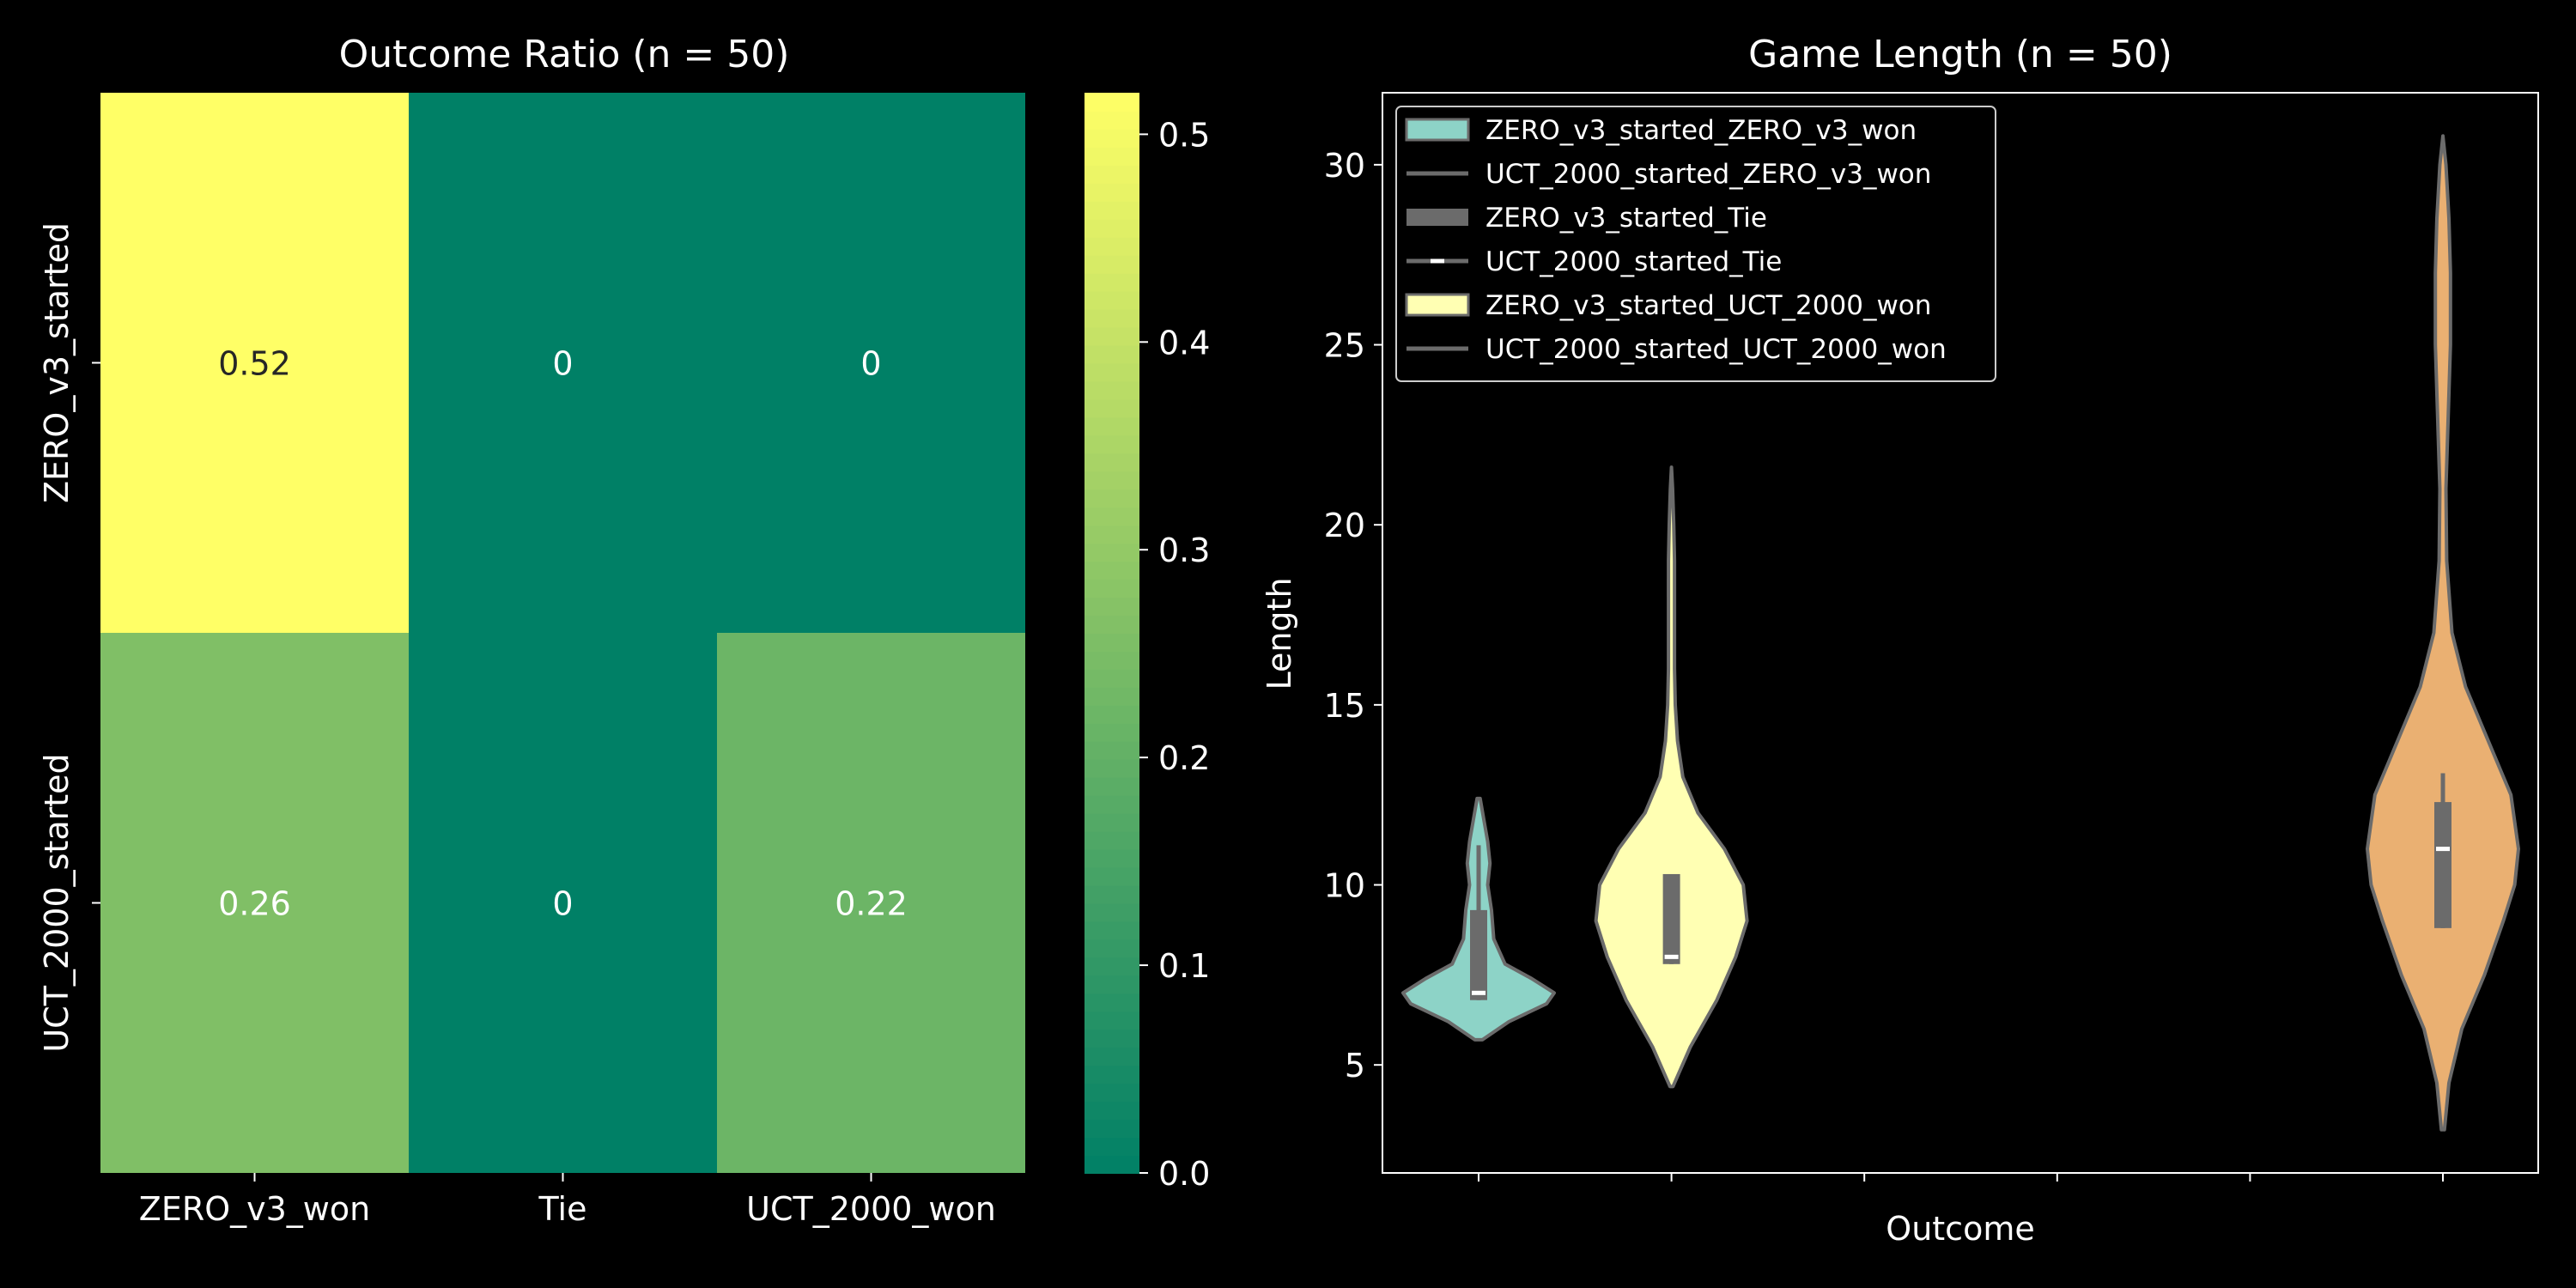 The height and width of the screenshot is (1288, 2576). What do you see at coordinates (57, 903) in the screenshot?
I see `heatmap-row-label: UCT_2000_started` at bounding box center [57, 903].